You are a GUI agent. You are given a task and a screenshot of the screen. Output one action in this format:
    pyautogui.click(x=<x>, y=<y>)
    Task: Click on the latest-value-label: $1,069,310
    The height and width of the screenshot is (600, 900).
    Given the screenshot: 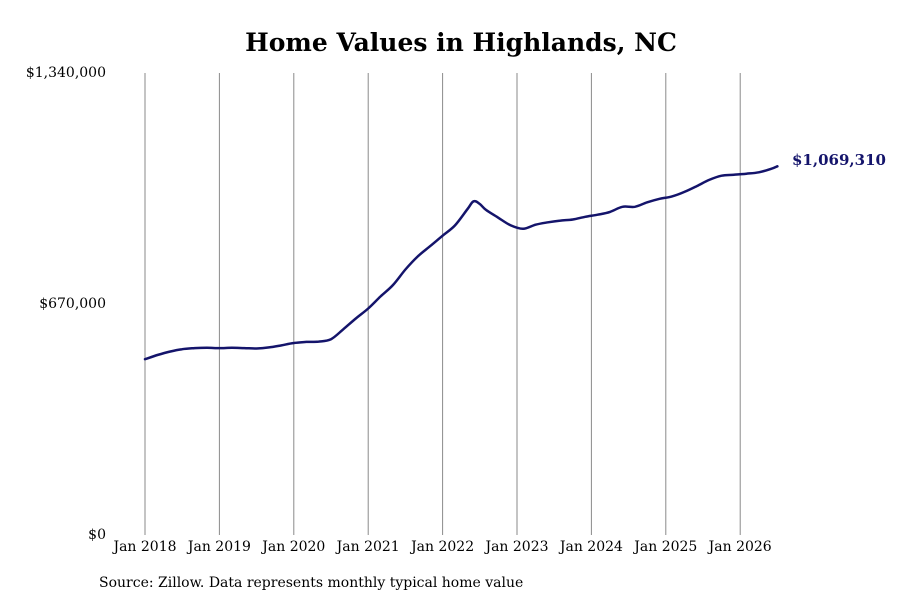 What is the action you would take?
    pyautogui.click(x=839, y=160)
    